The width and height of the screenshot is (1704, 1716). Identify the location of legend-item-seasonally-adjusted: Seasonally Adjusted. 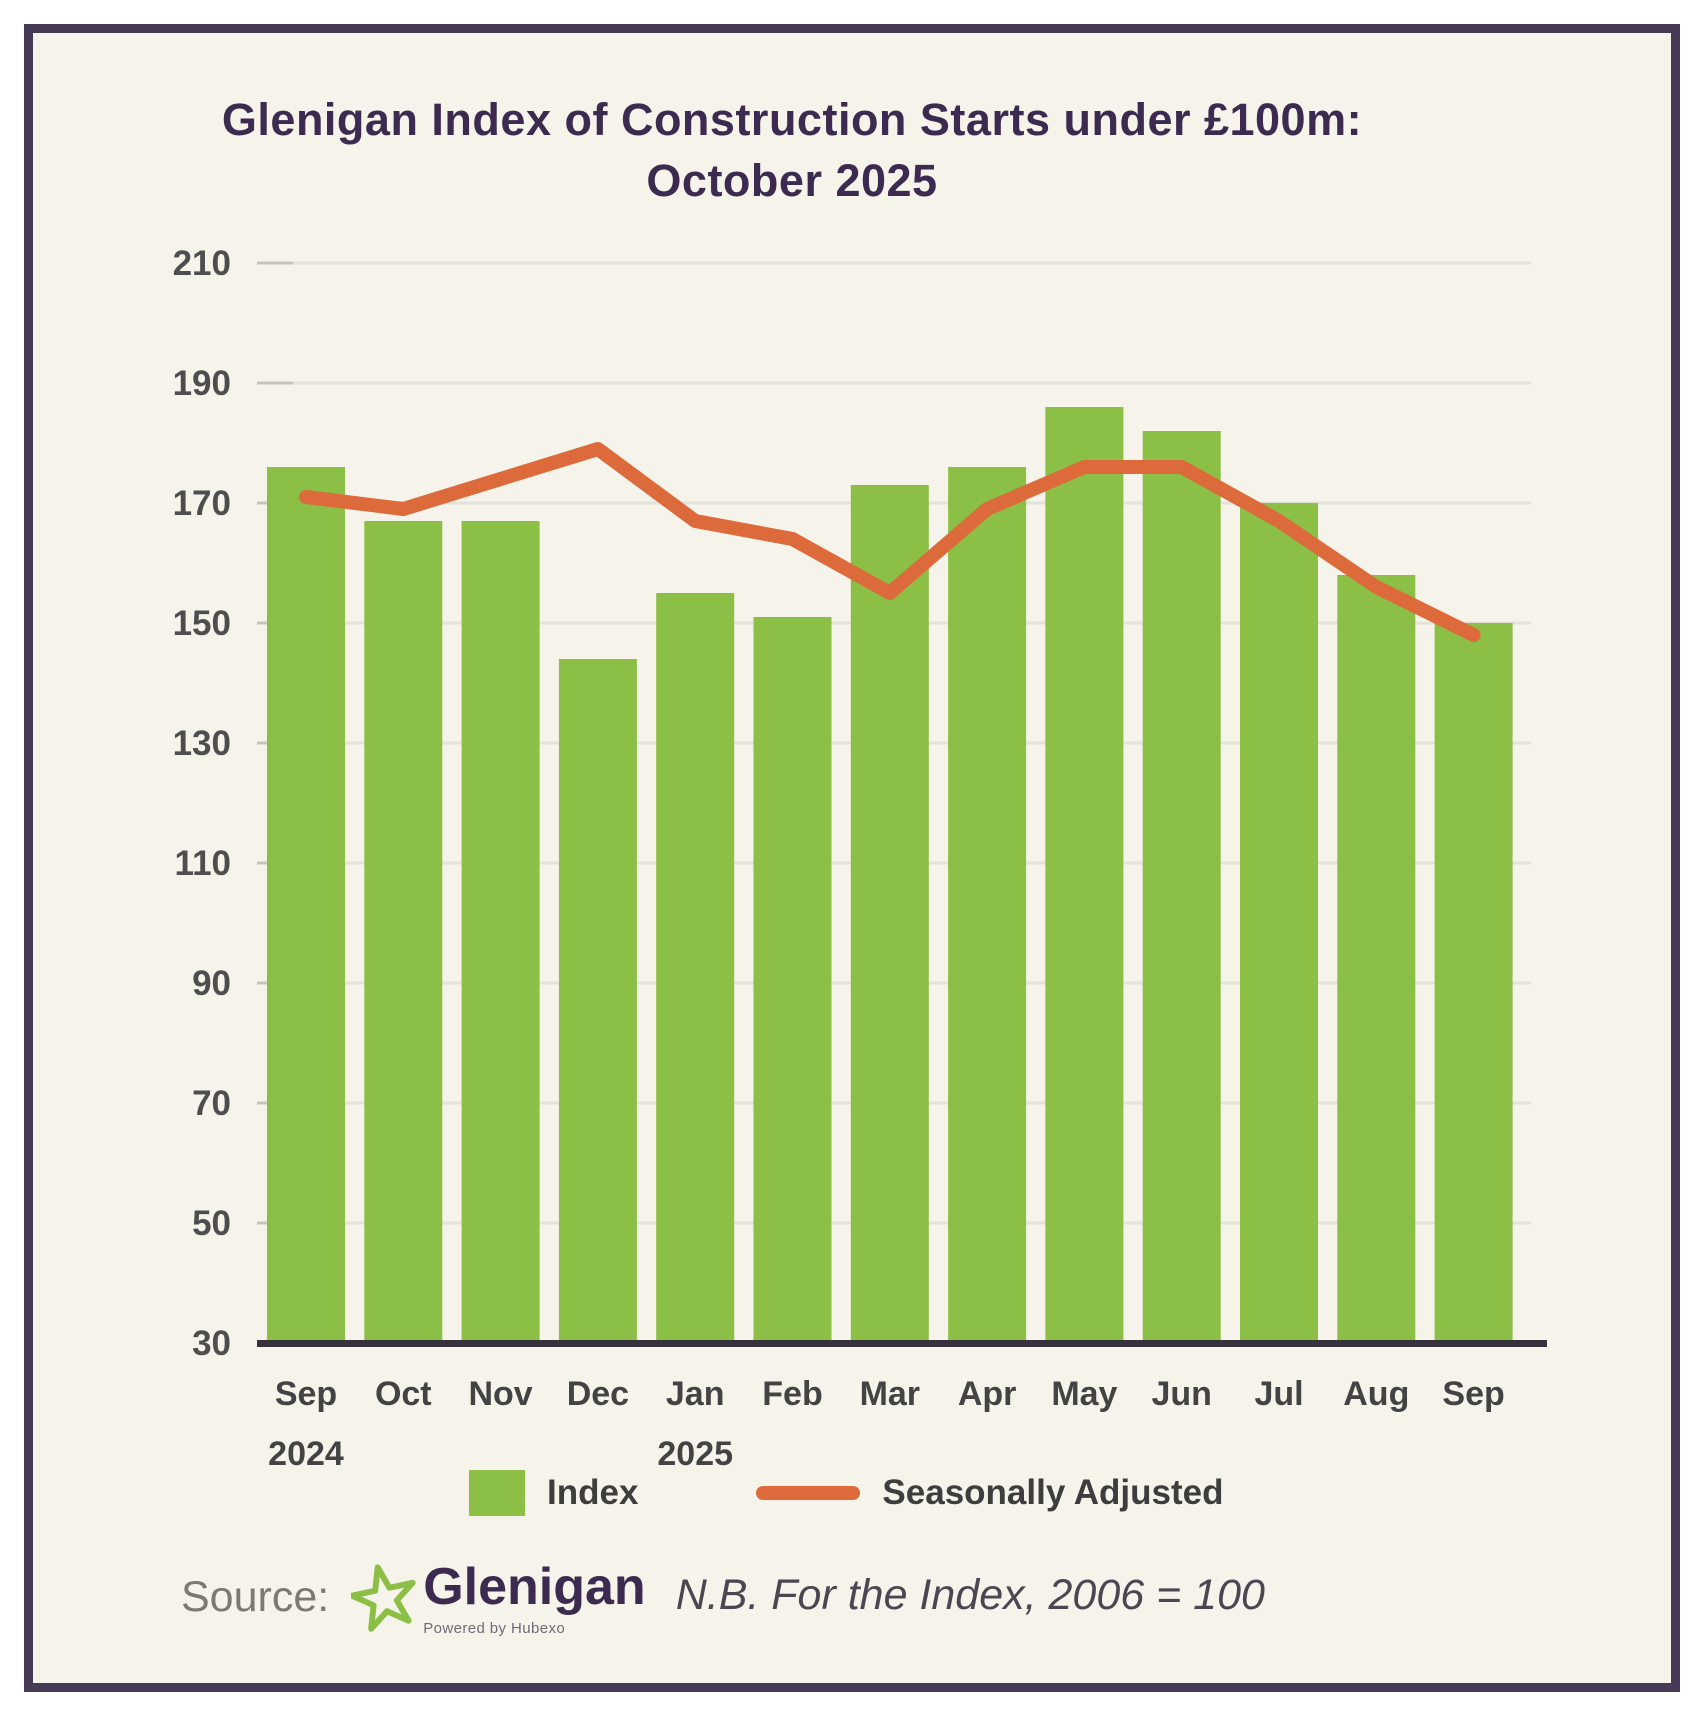
(989, 1493).